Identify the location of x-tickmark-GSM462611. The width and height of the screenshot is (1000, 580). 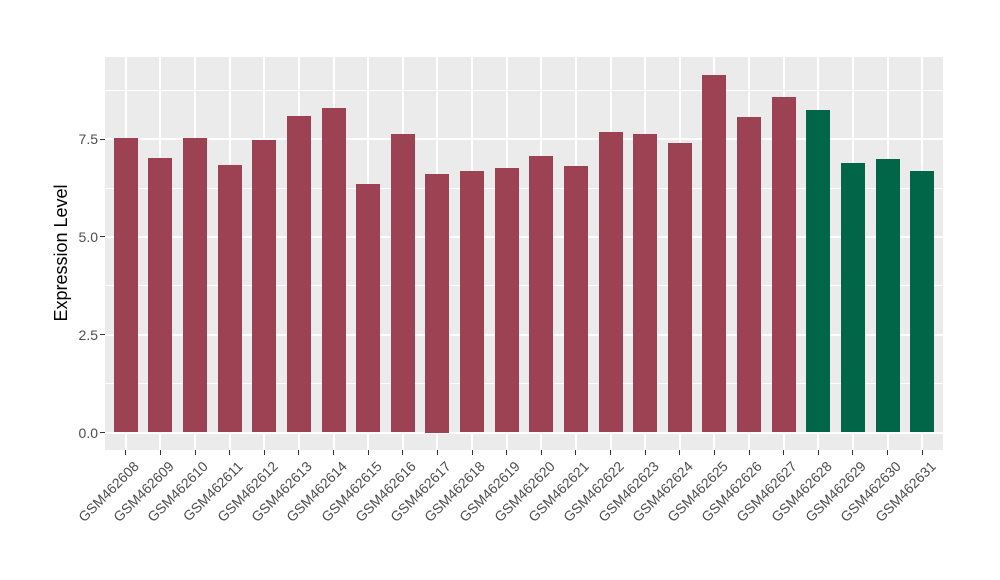
(230, 452).